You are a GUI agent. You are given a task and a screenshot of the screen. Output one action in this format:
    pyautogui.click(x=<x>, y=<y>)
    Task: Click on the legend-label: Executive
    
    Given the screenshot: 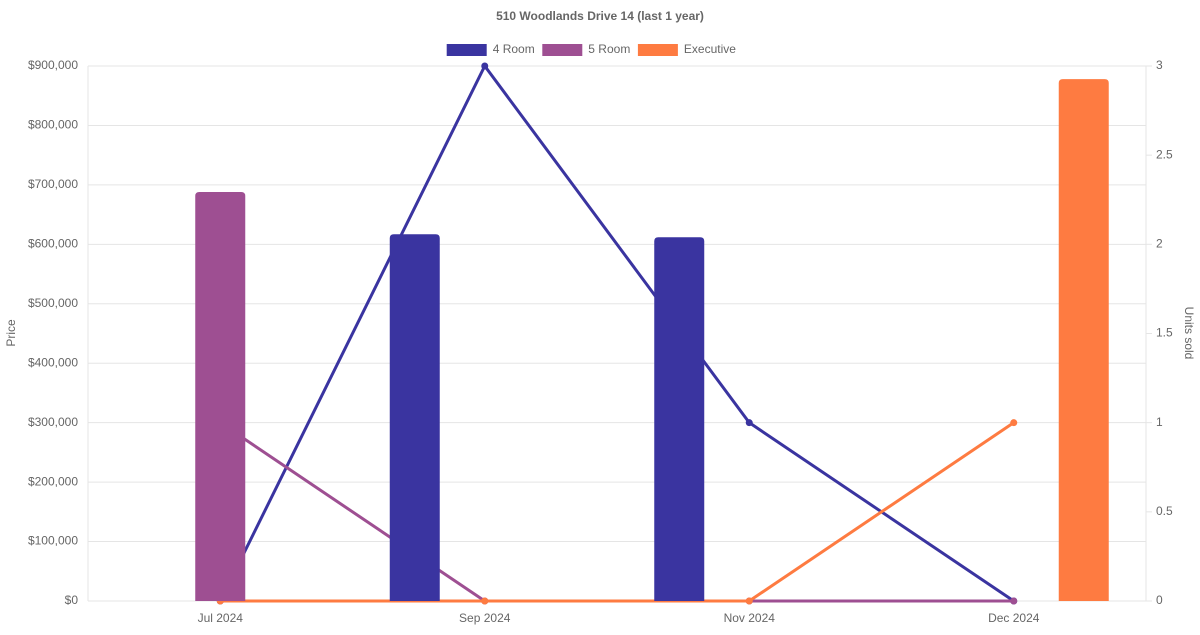 What is the action you would take?
    pyautogui.click(x=710, y=49)
    